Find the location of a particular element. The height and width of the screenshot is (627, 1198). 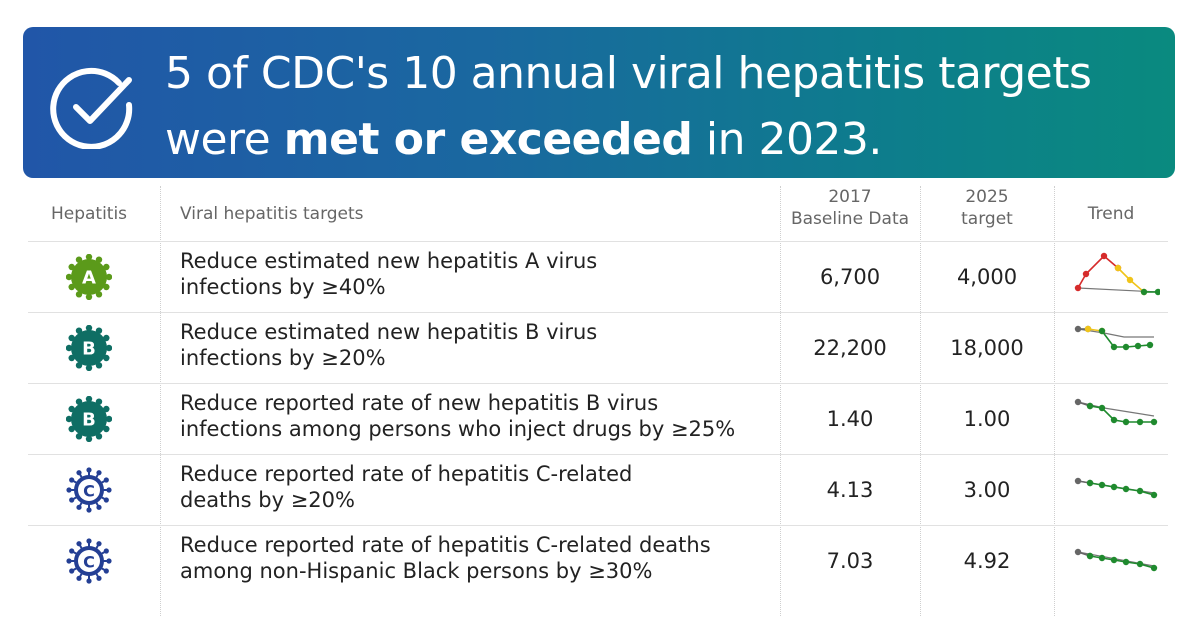

badge-letter: A is located at coordinates (89, 278).